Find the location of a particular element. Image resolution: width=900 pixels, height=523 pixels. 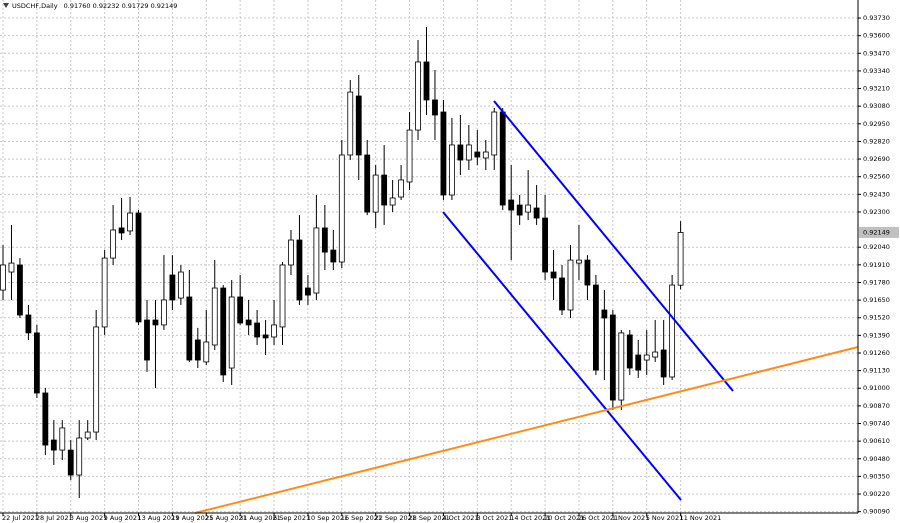

y-tick-label: 0.91780 is located at coordinates (876, 282).